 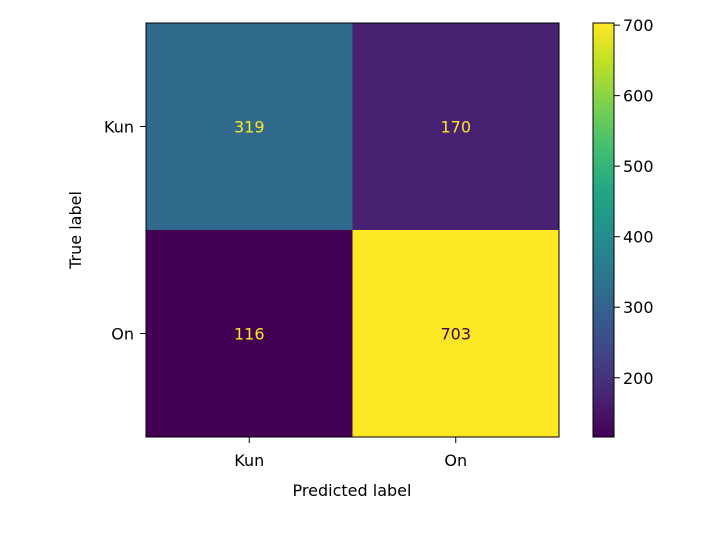 I want to click on colorbar-tick-label: 200, so click(x=638, y=378).